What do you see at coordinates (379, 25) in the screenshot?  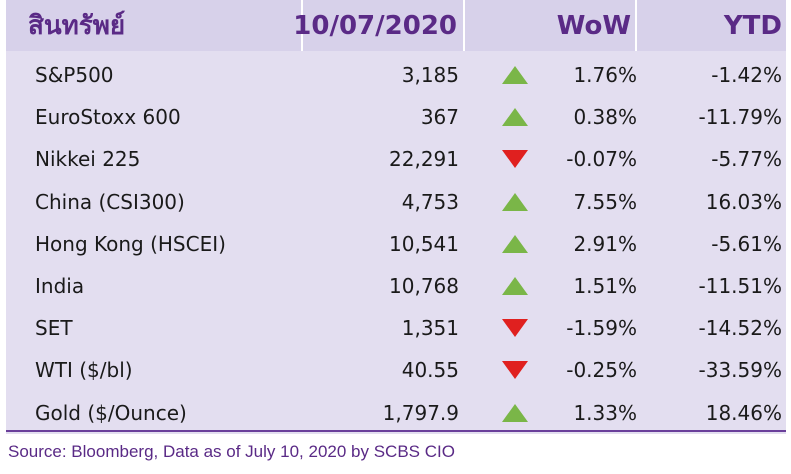 I see `header-date: 10/07/2020` at bounding box center [379, 25].